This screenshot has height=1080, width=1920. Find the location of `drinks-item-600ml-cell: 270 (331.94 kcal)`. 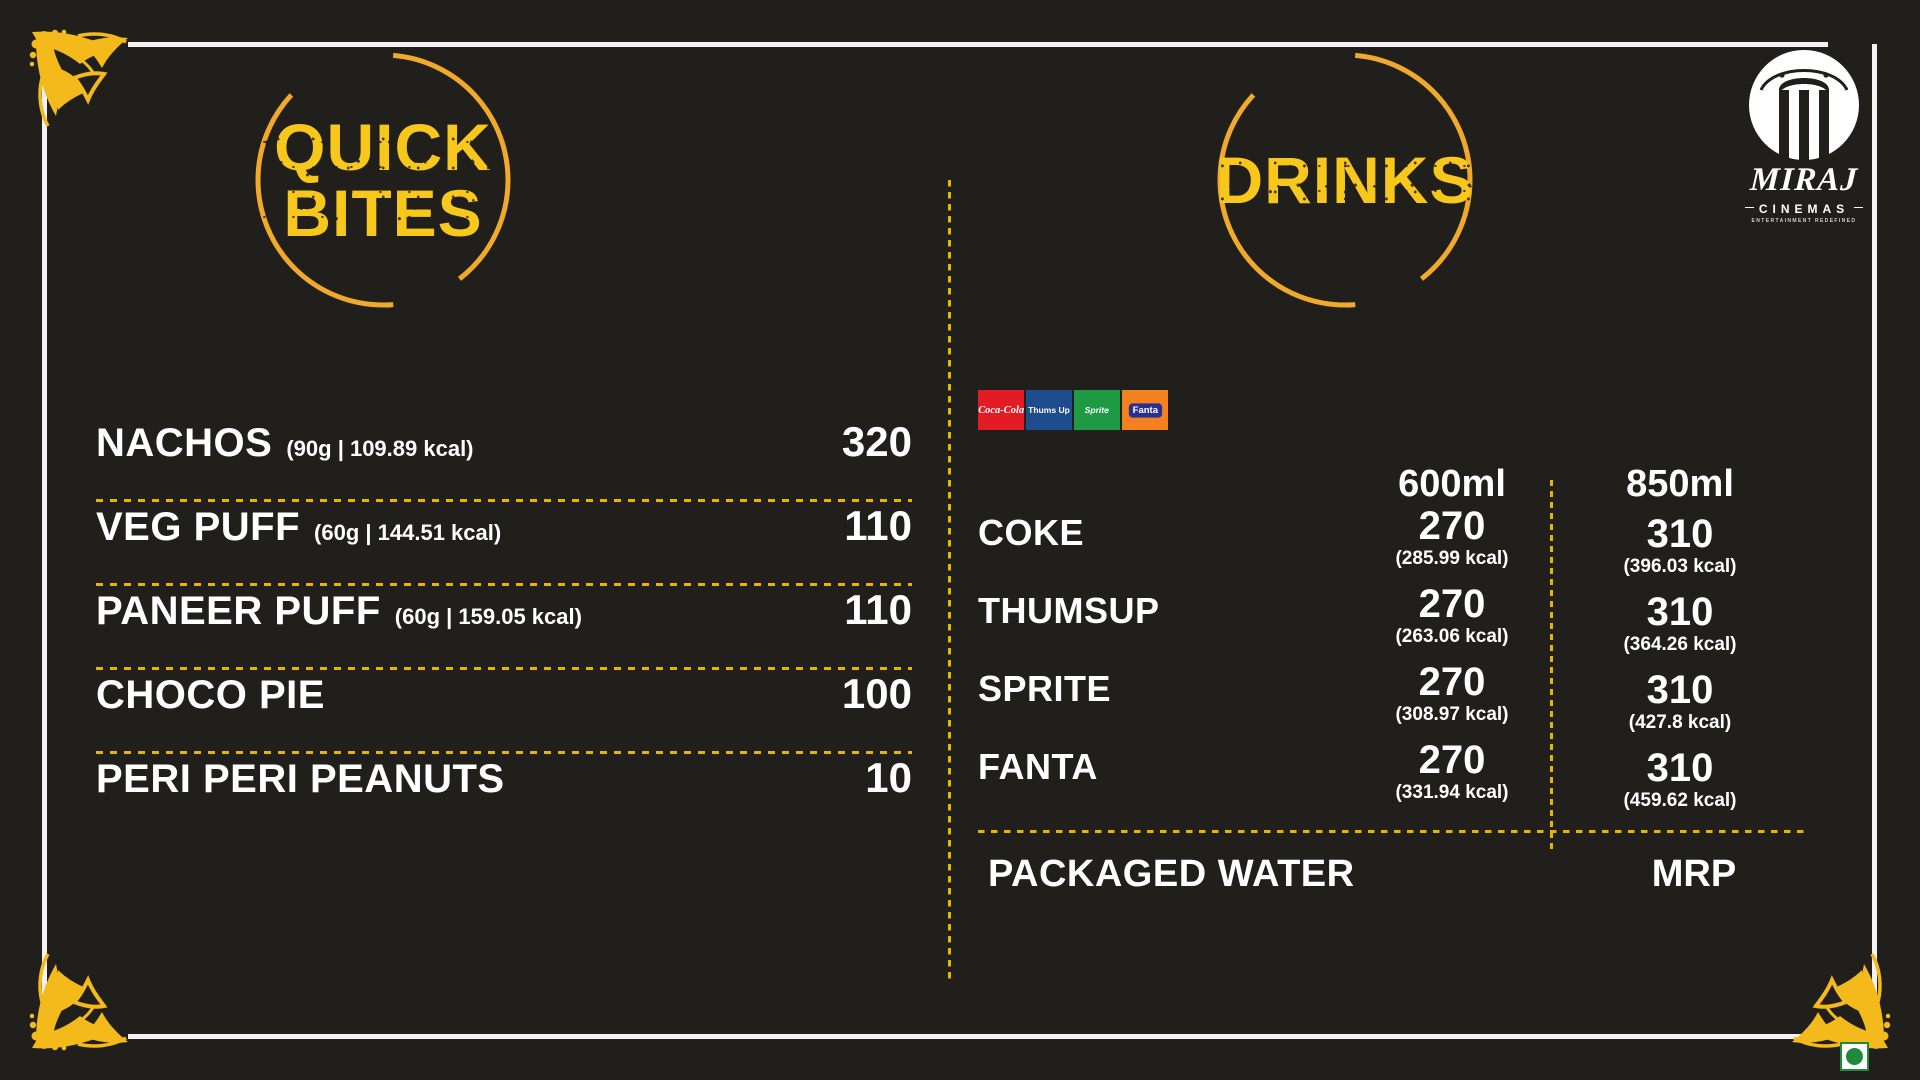

drinks-item-600ml-cell: 270 (331.94 kcal) is located at coordinates (1452, 772).